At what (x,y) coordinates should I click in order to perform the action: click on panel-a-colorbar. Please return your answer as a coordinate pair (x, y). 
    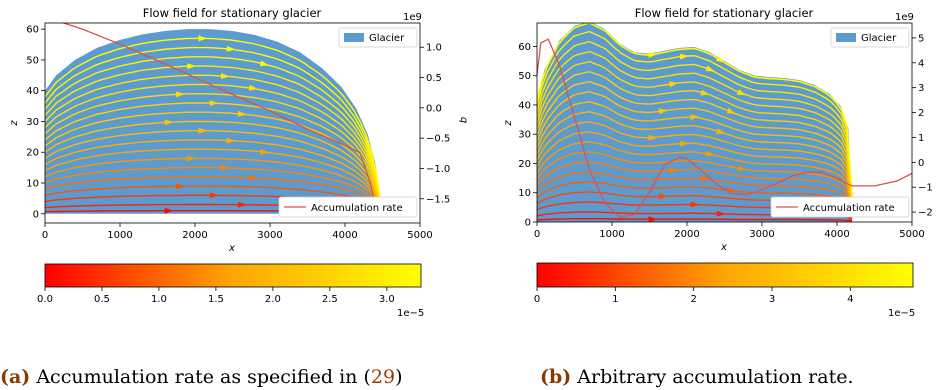
    Looking at the image, I should click on (233, 275).